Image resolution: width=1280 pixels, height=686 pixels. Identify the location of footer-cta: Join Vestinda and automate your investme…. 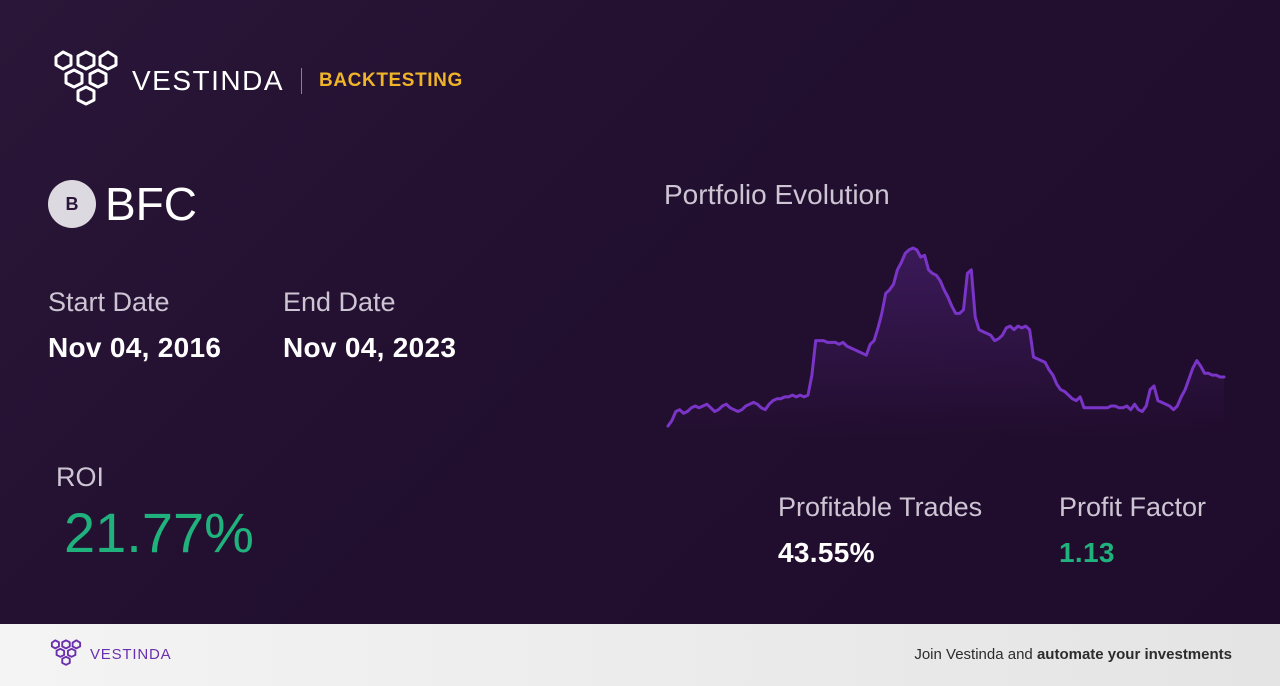
(1073, 654).